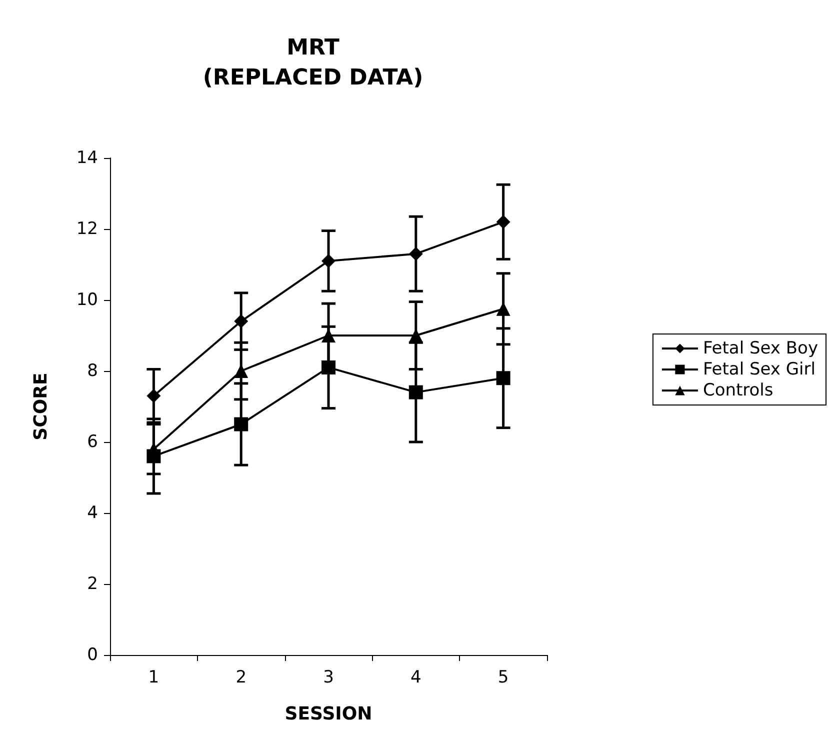  What do you see at coordinates (87, 300) in the screenshot?
I see `y-tick-label: 10` at bounding box center [87, 300].